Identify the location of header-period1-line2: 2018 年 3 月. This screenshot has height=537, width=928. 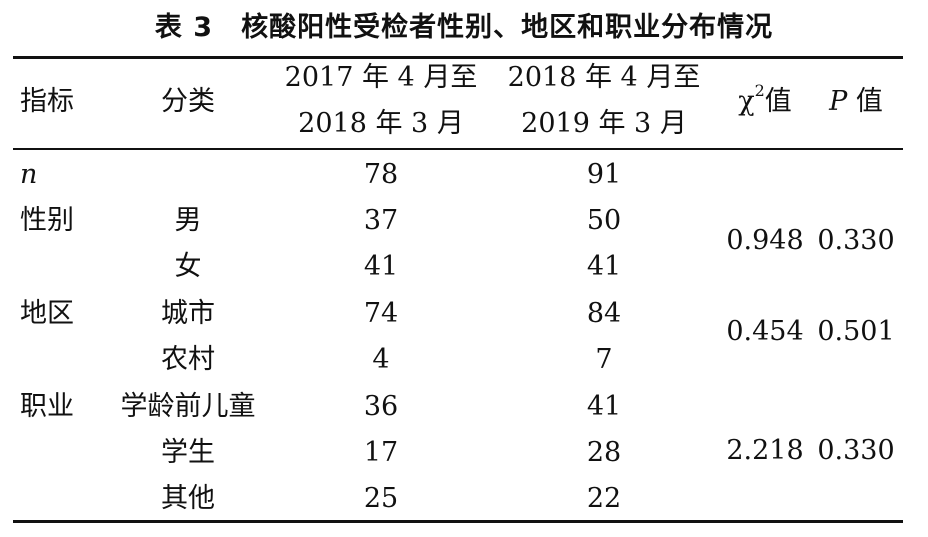
(381, 123).